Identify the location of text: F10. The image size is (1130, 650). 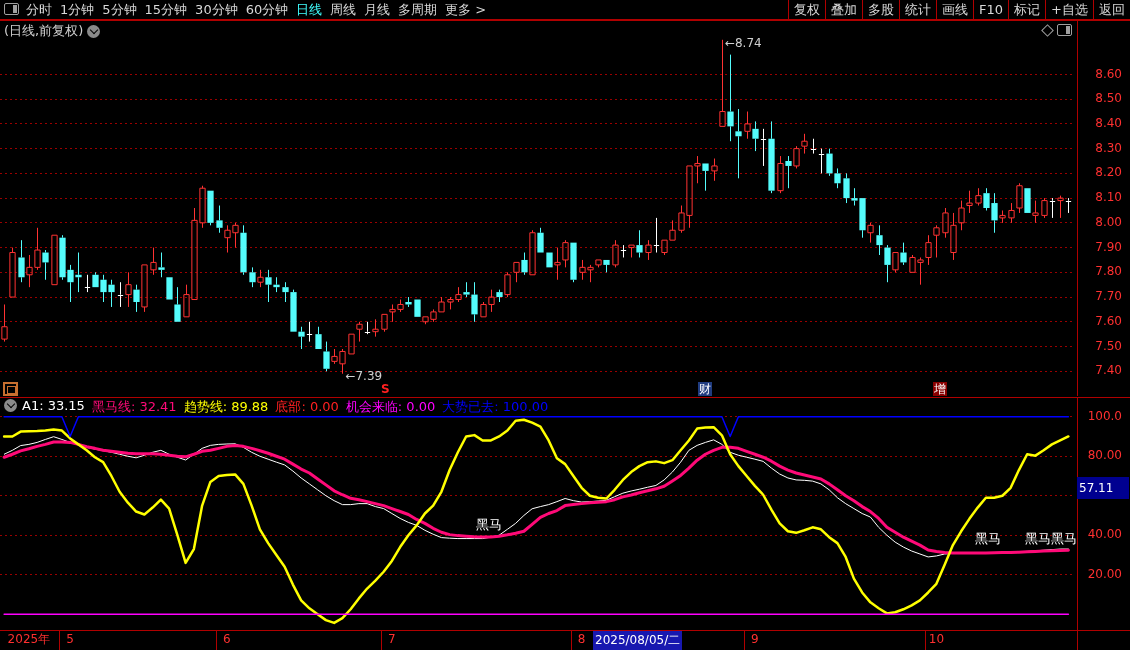
(991, 9).